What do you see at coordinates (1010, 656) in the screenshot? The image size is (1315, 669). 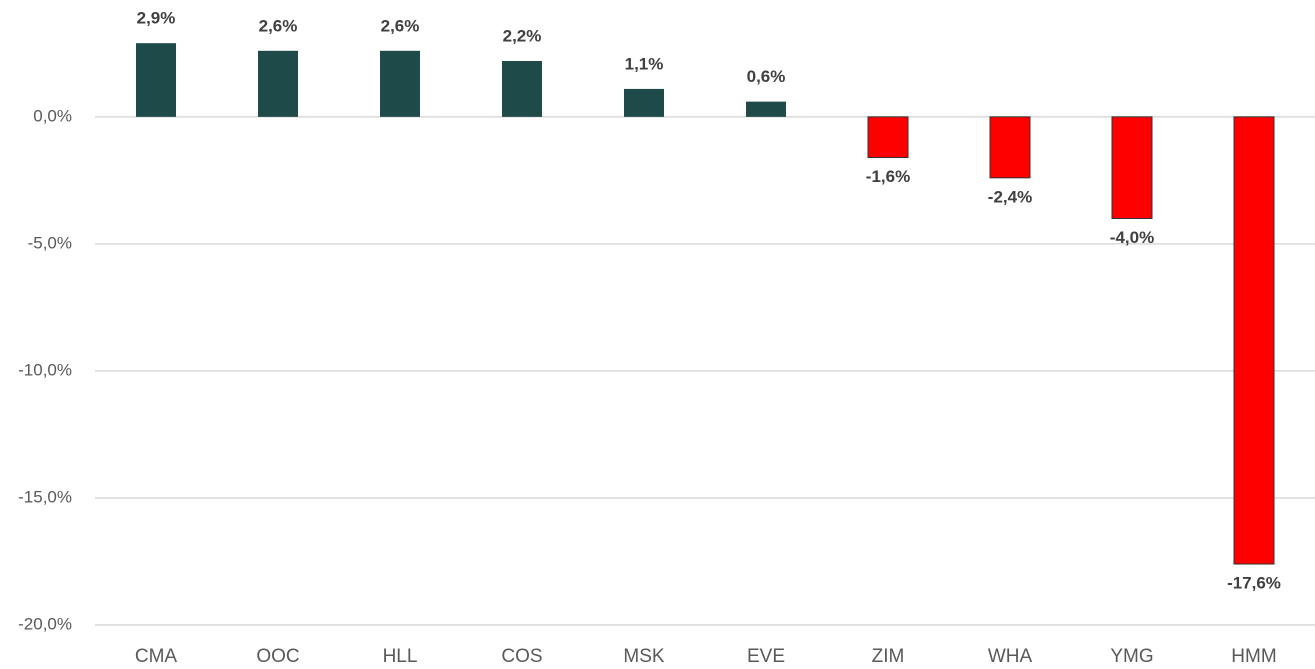 I see `x-tick-label: WHA` at bounding box center [1010, 656].